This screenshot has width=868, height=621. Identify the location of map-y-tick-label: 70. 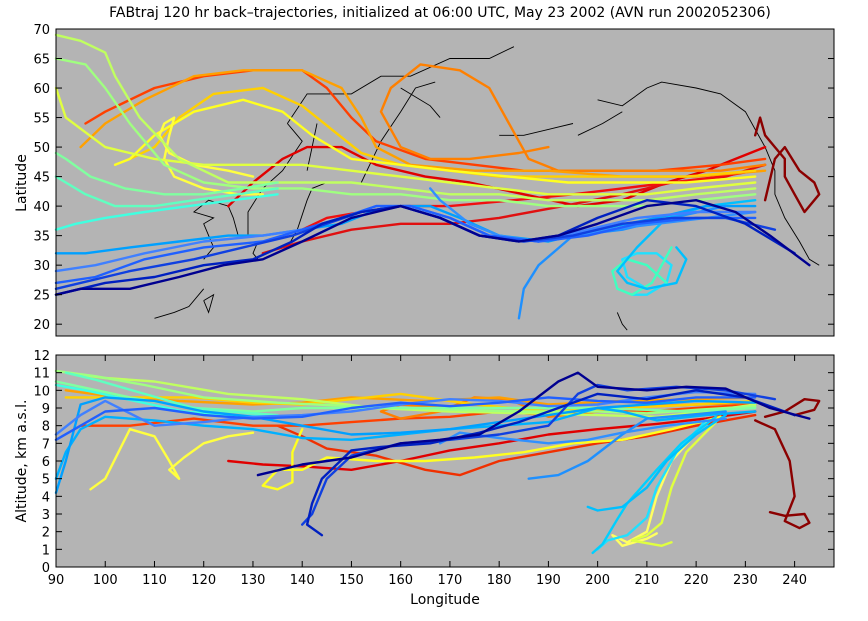
(41, 30).